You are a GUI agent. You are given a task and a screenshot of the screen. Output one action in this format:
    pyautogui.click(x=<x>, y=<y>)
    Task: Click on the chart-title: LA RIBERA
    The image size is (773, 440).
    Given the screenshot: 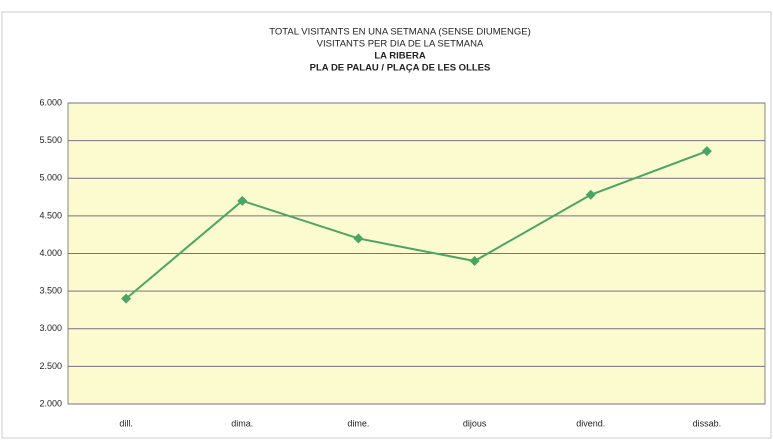 What is the action you would take?
    pyautogui.click(x=400, y=56)
    